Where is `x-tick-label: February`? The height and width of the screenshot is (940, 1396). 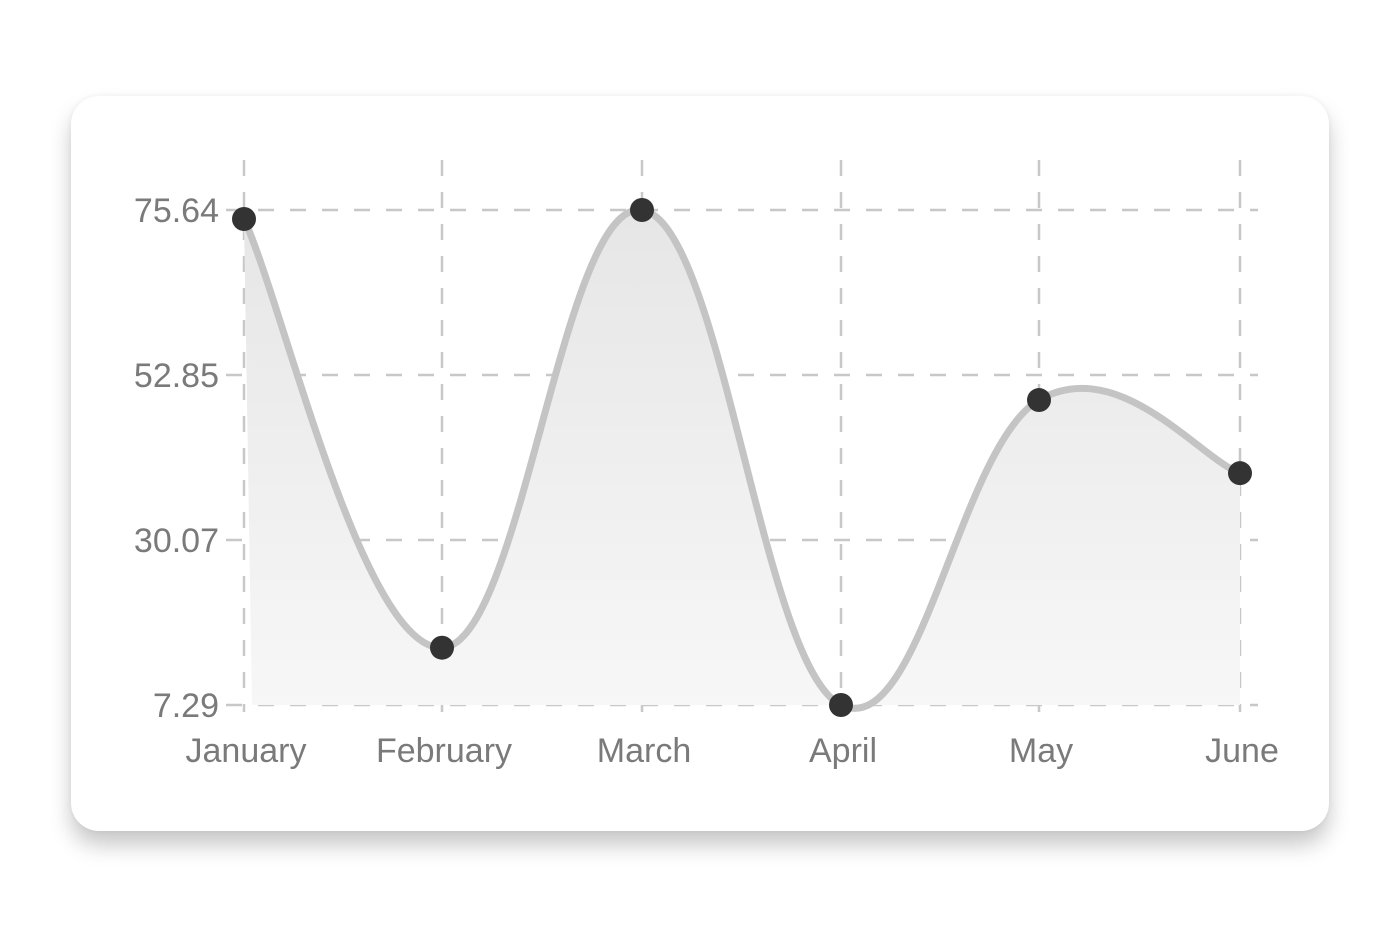
x-tick-label: February is located at coordinates (444, 751).